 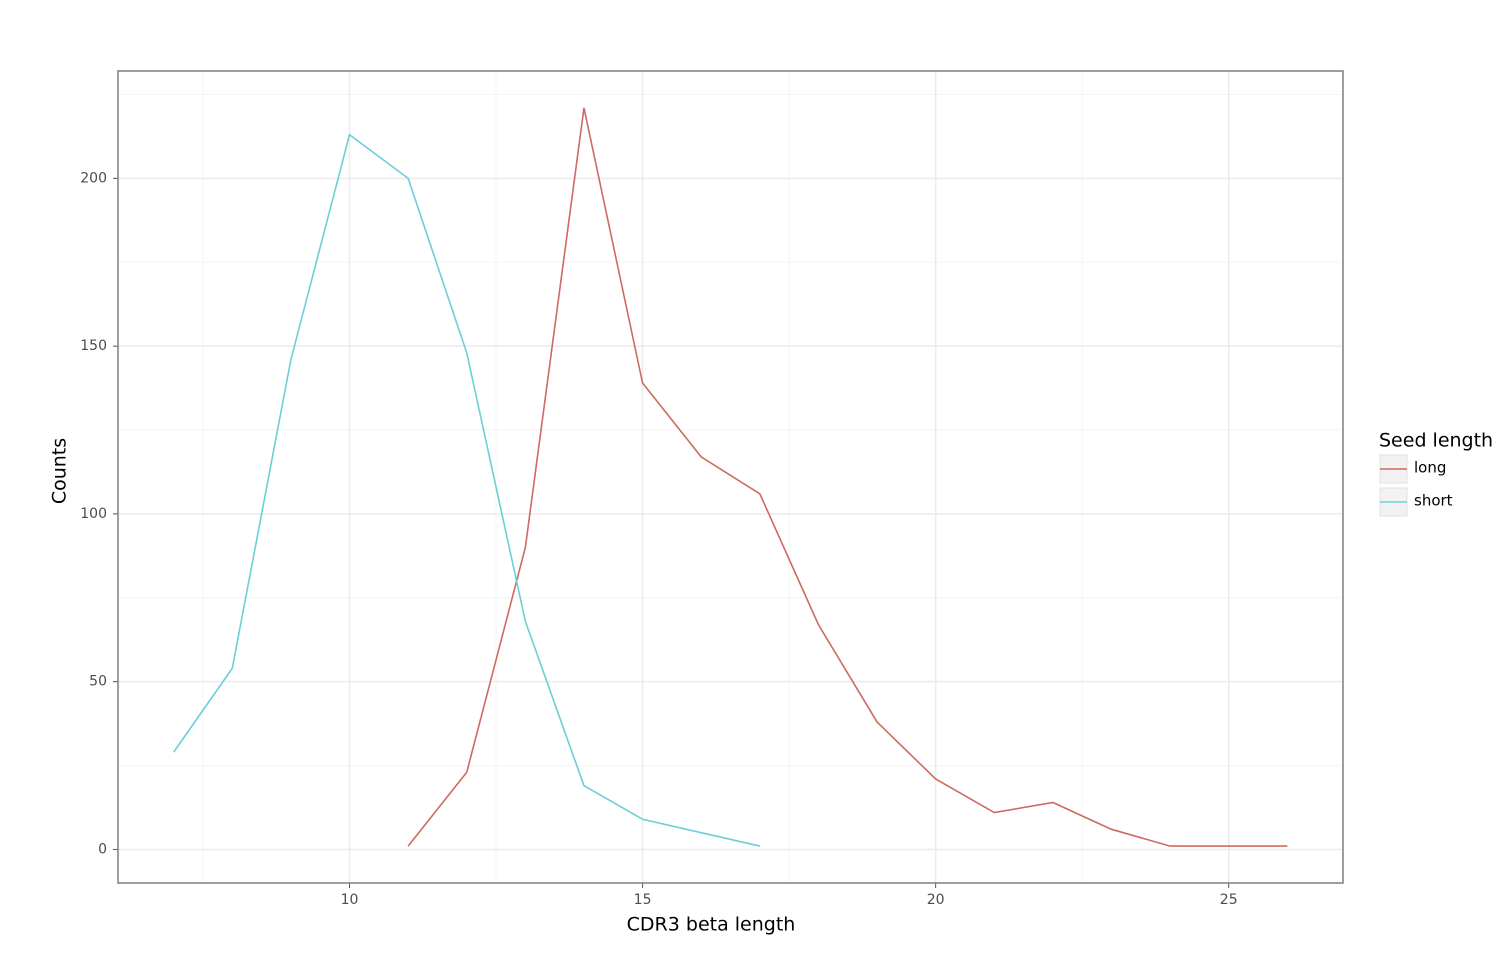 I want to click on y-tick-label: 50, so click(x=98, y=682).